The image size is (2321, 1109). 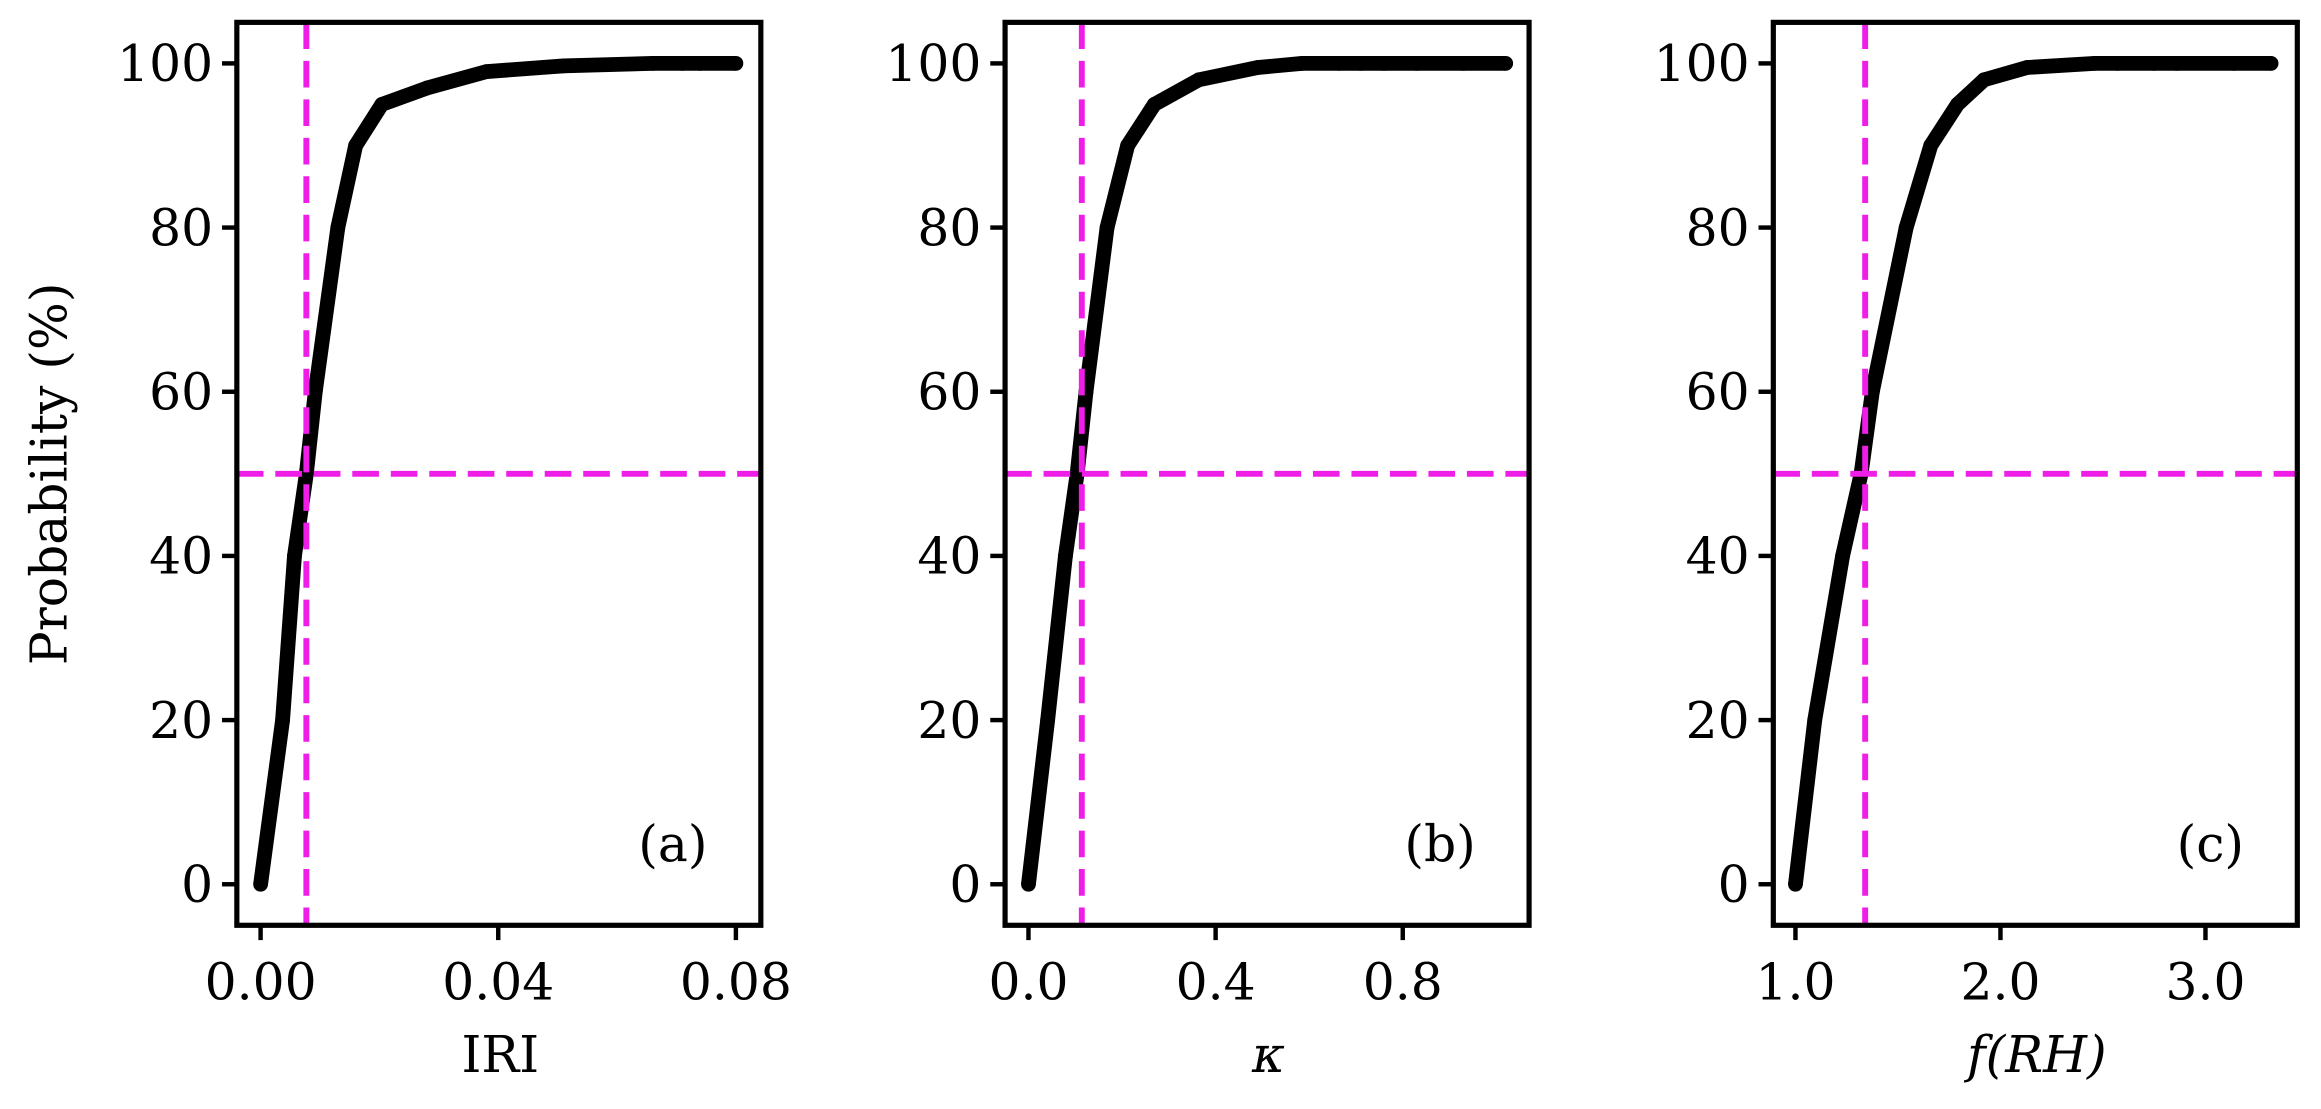 What do you see at coordinates (1028, 981) in the screenshot?
I see `x-tick-label: 0.0` at bounding box center [1028, 981].